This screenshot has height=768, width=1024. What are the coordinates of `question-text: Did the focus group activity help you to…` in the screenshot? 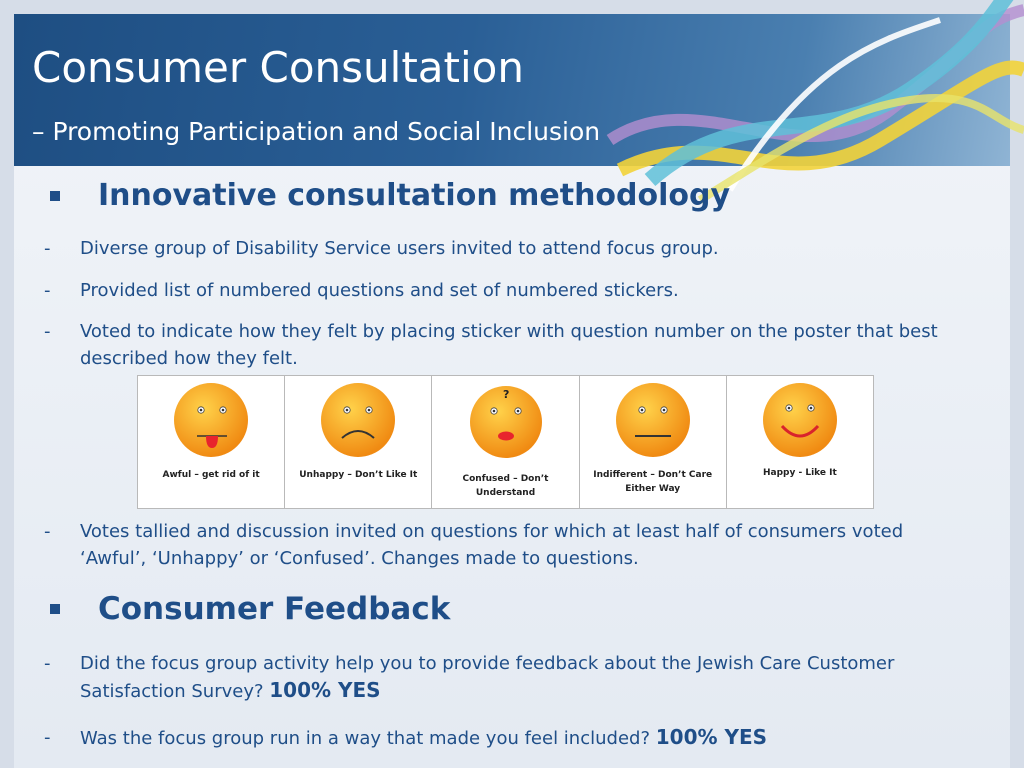 It's located at (487, 677).